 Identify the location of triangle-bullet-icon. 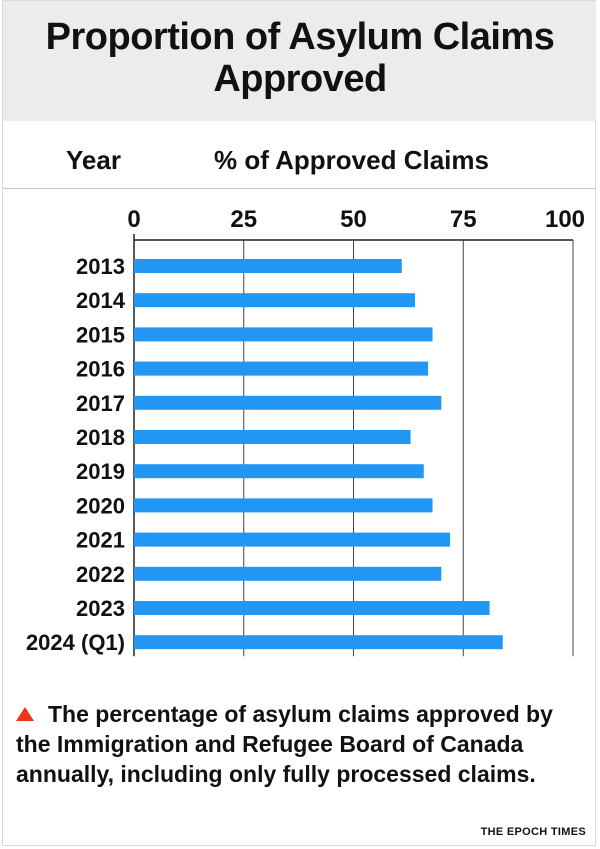
(25, 714).